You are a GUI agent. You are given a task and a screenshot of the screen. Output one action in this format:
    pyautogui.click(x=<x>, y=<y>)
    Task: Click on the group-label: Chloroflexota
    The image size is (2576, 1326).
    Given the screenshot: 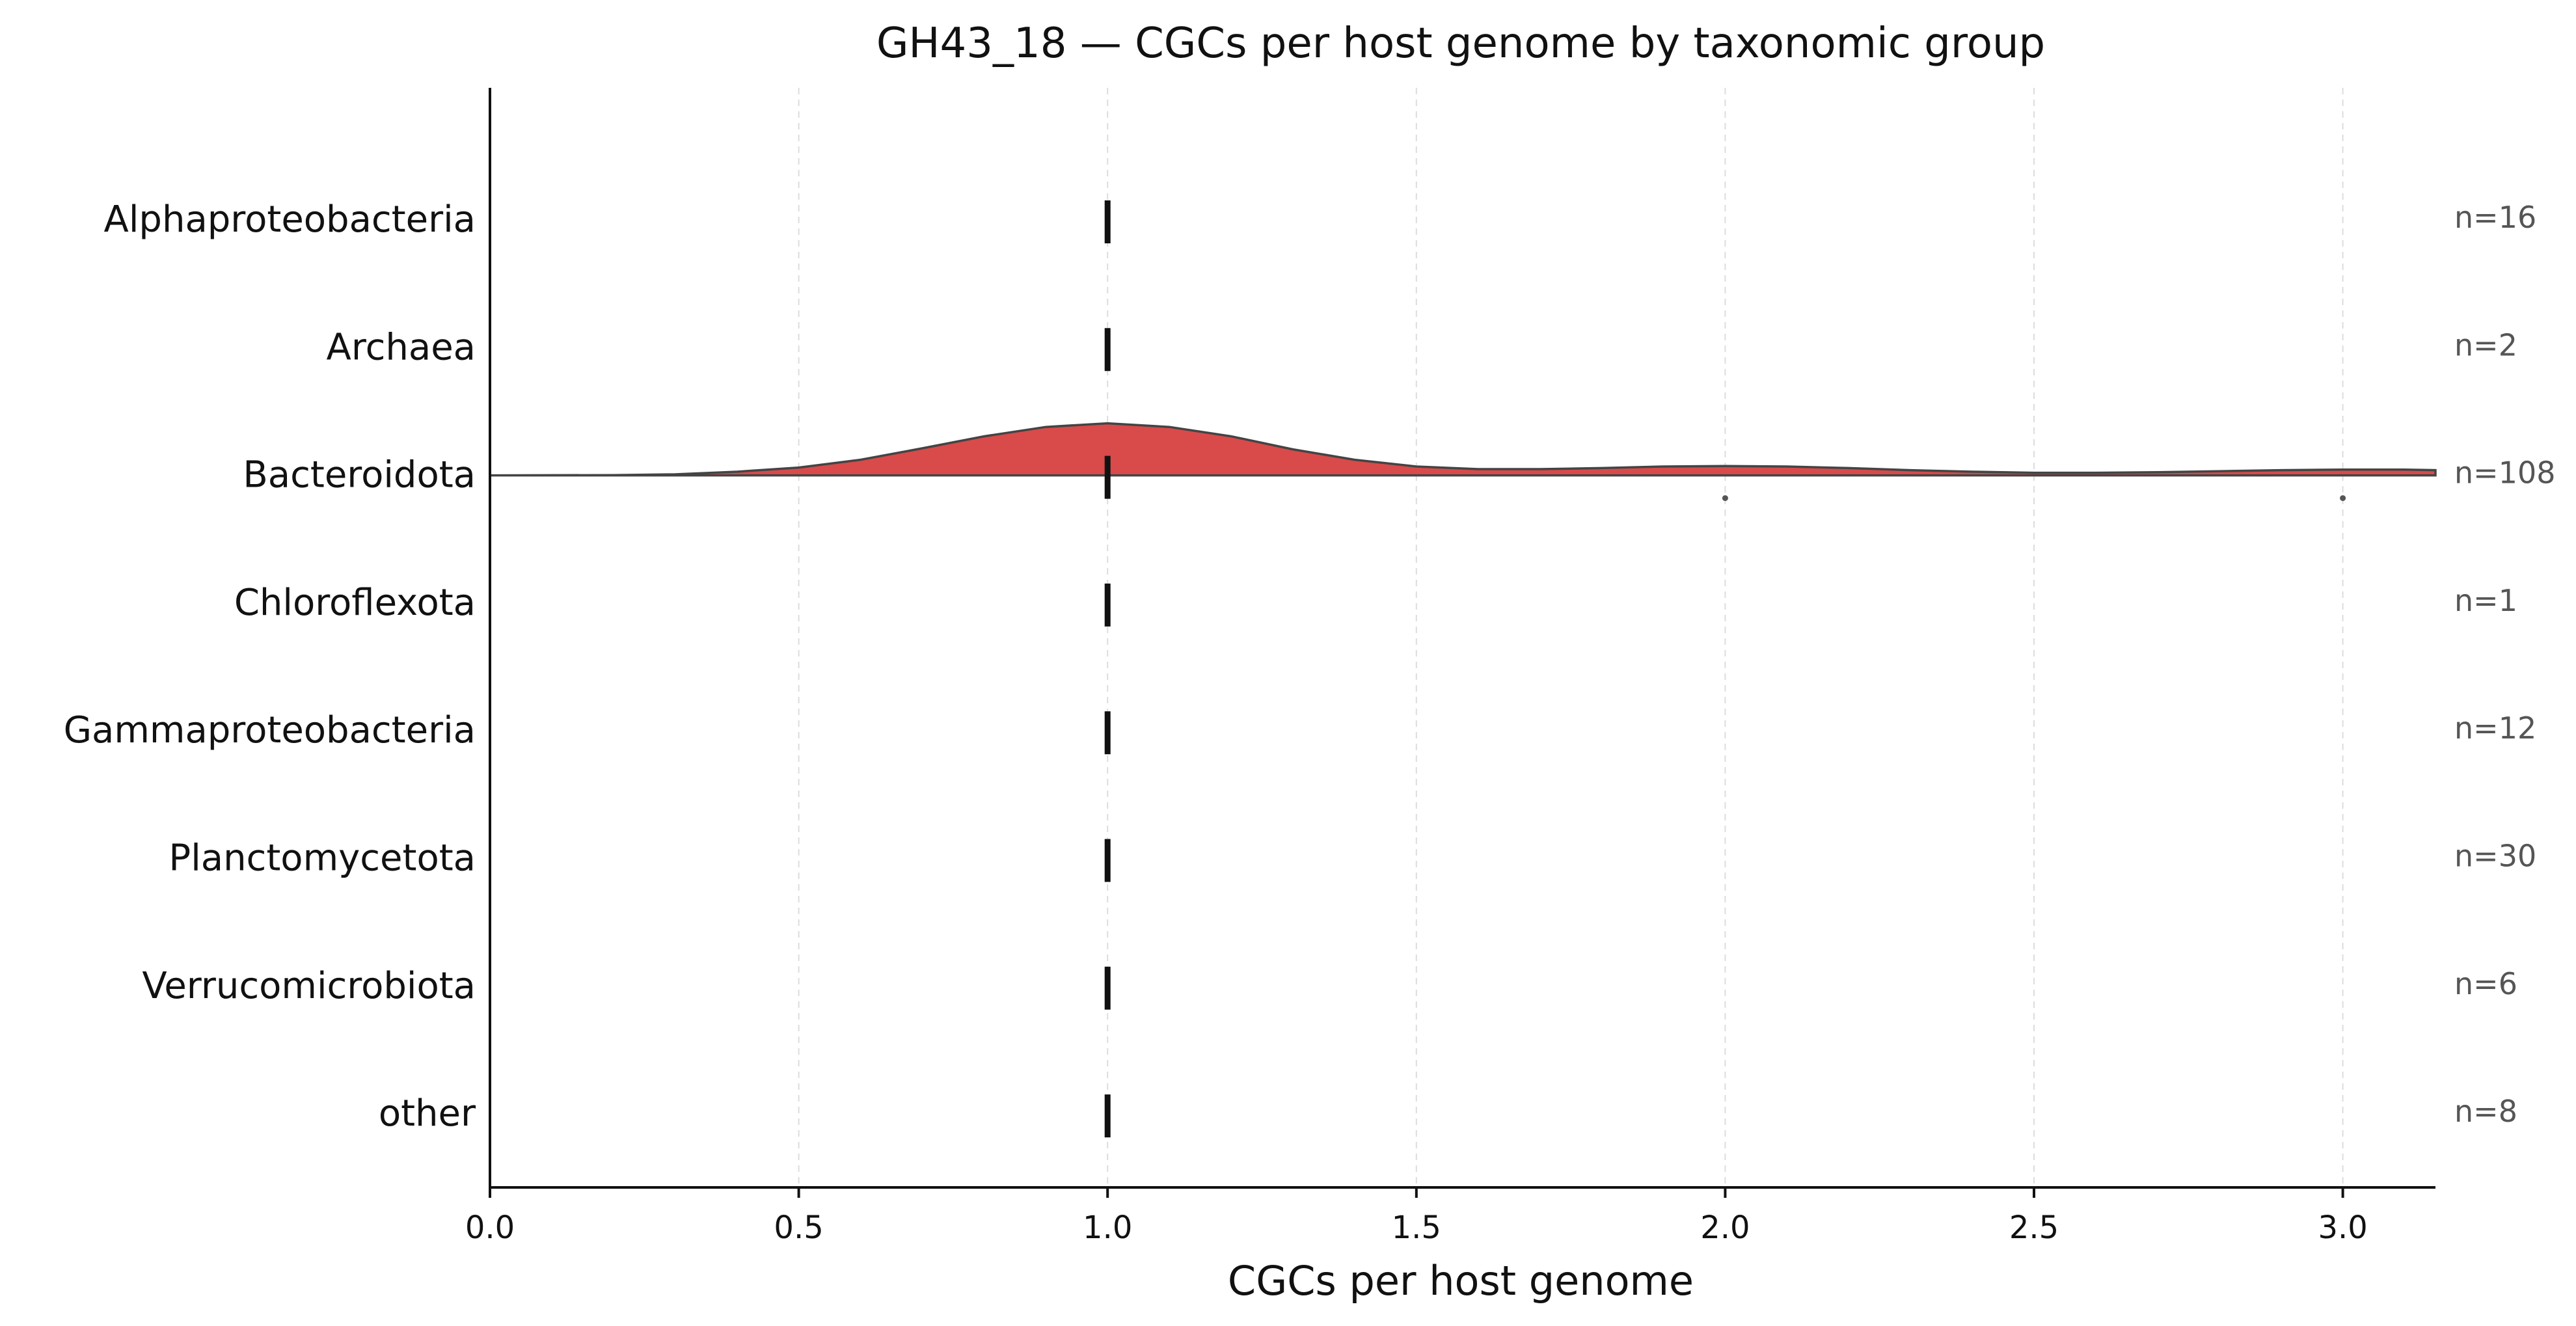 What is the action you would take?
    pyautogui.click(x=355, y=603)
    